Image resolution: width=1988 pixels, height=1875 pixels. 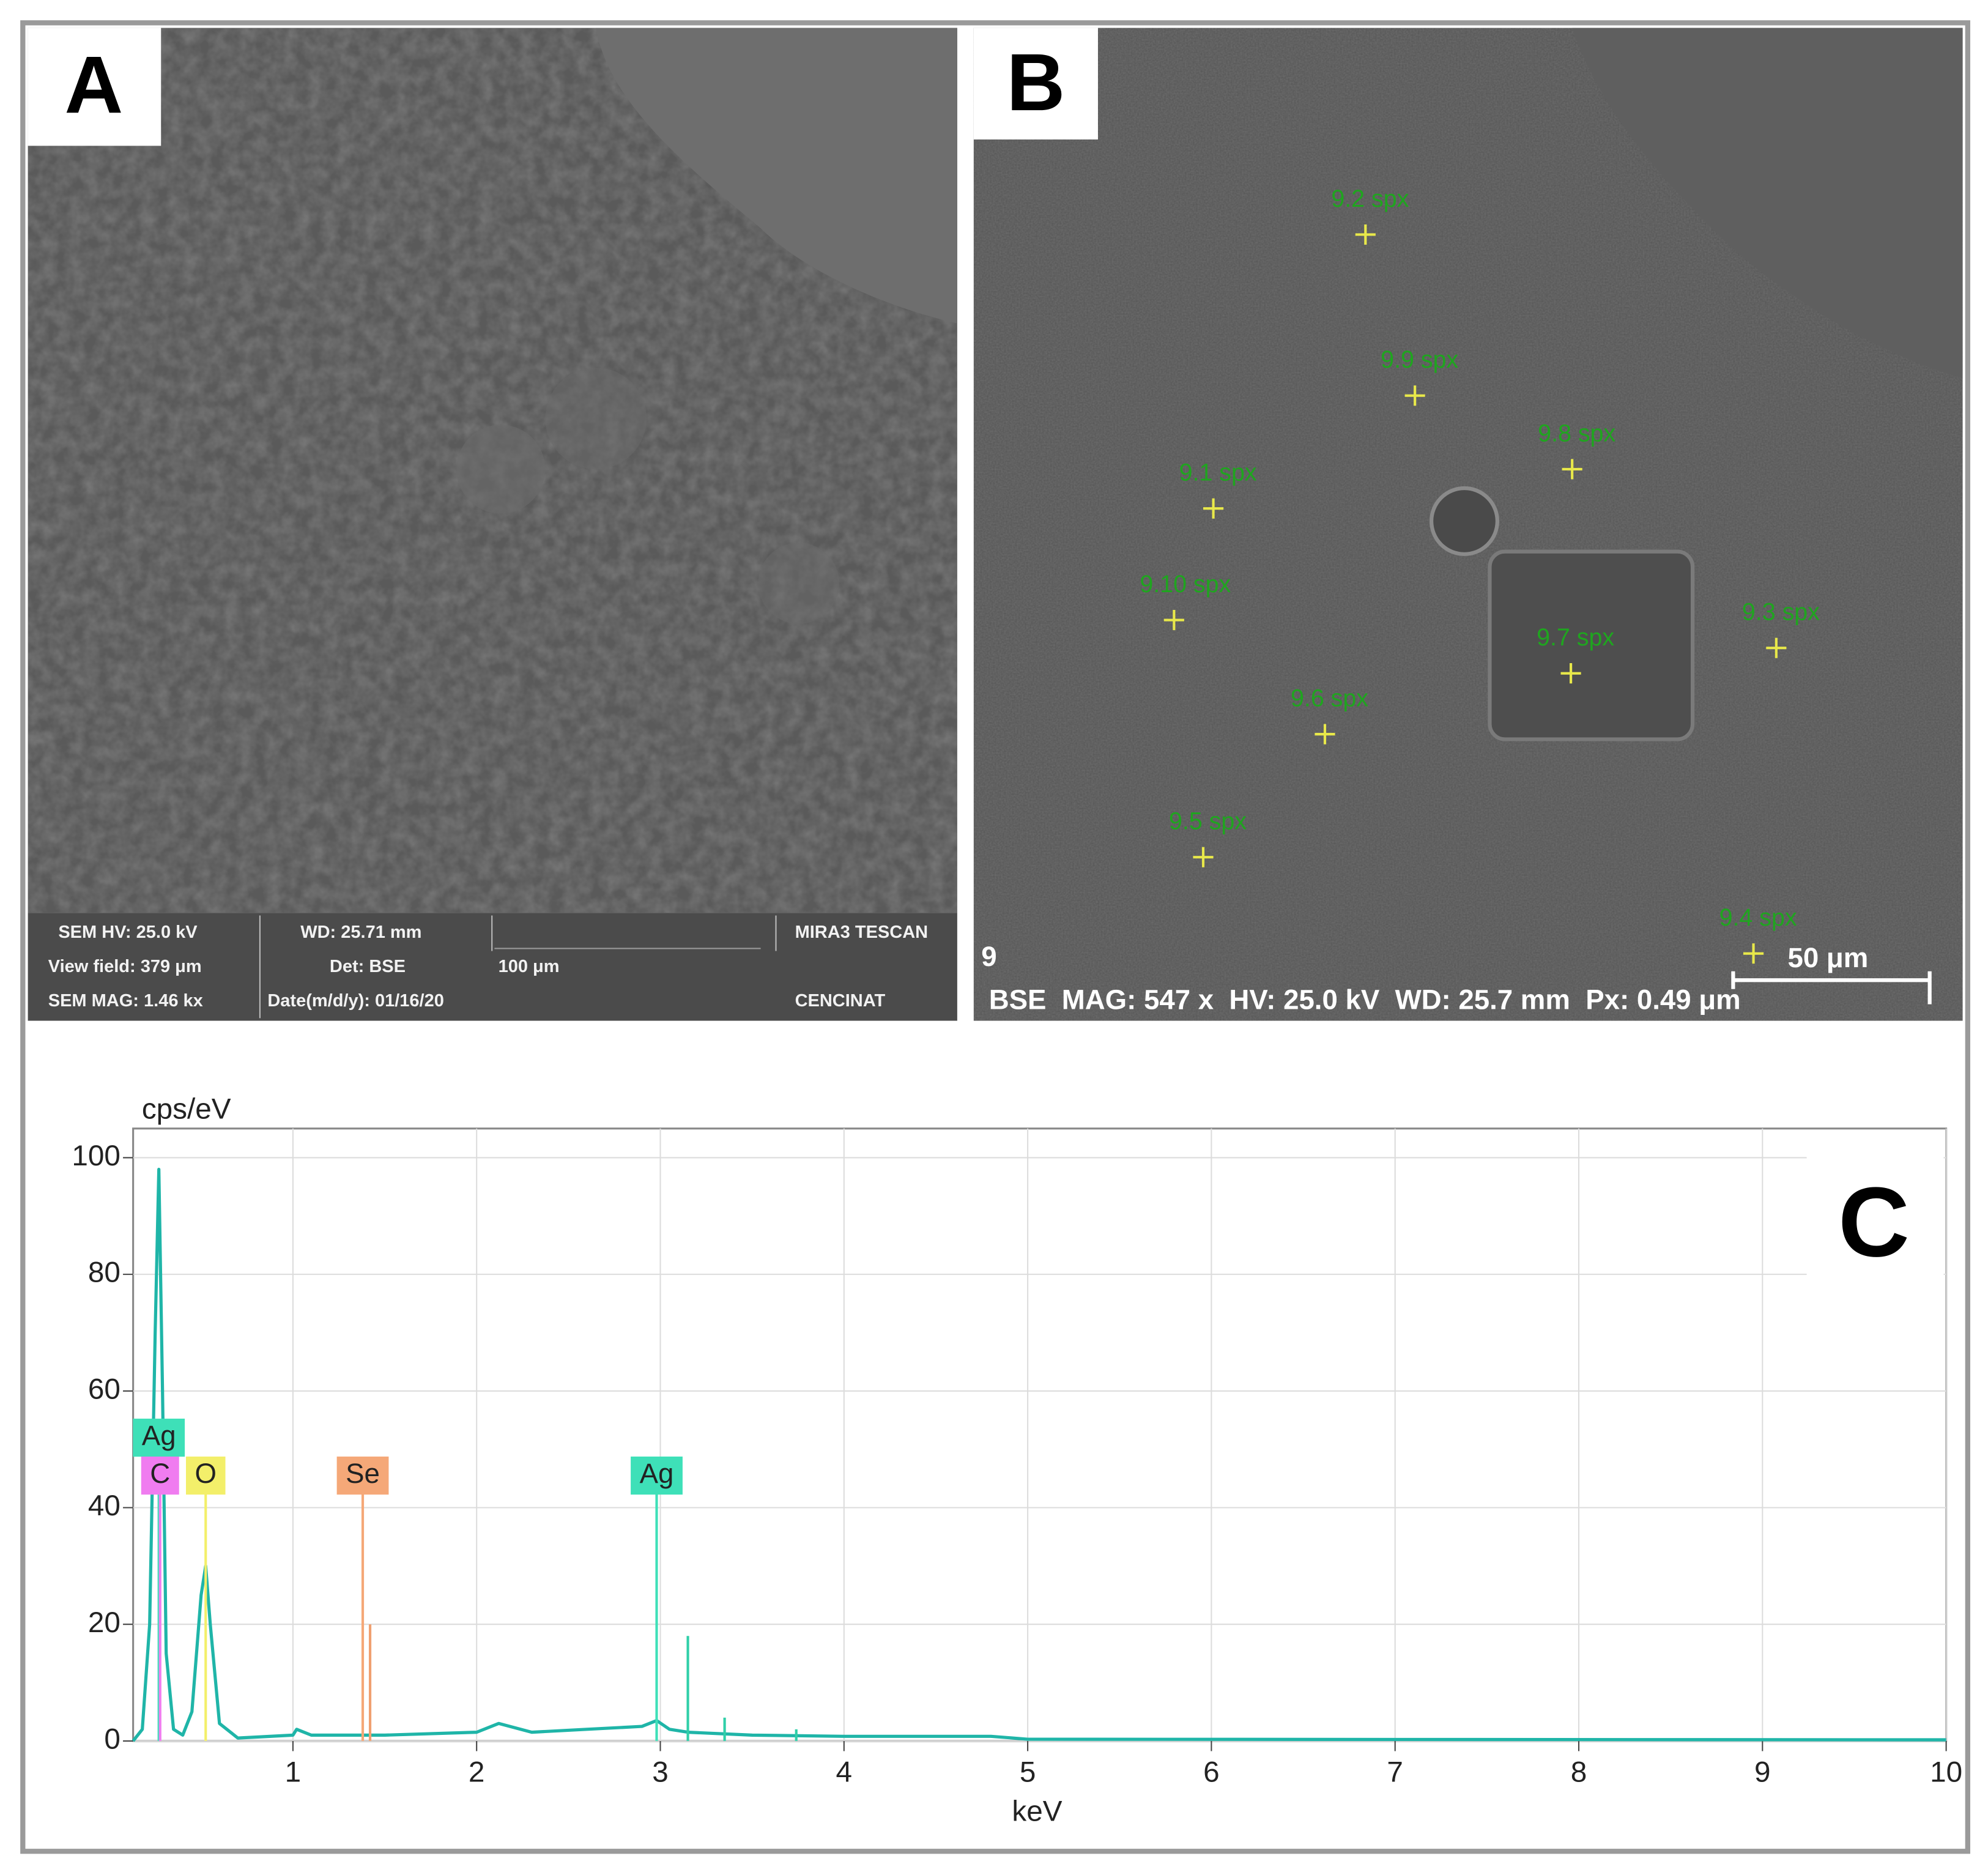 I want to click on panel-label: B, so click(x=1036, y=83).